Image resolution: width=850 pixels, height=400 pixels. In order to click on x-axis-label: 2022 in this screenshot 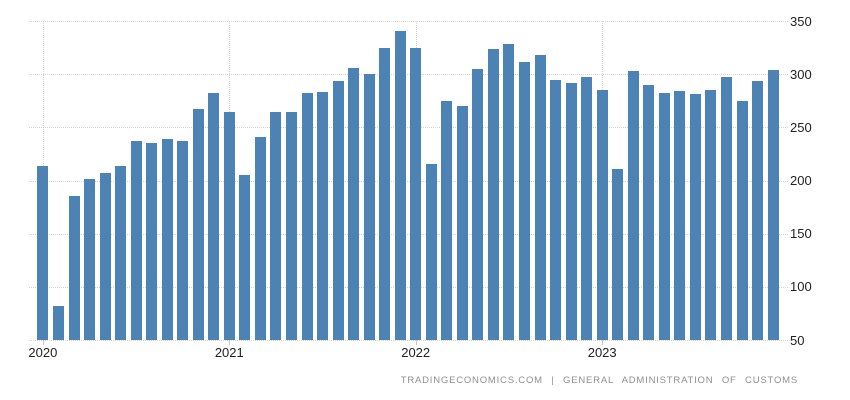, I will do `click(416, 352)`.